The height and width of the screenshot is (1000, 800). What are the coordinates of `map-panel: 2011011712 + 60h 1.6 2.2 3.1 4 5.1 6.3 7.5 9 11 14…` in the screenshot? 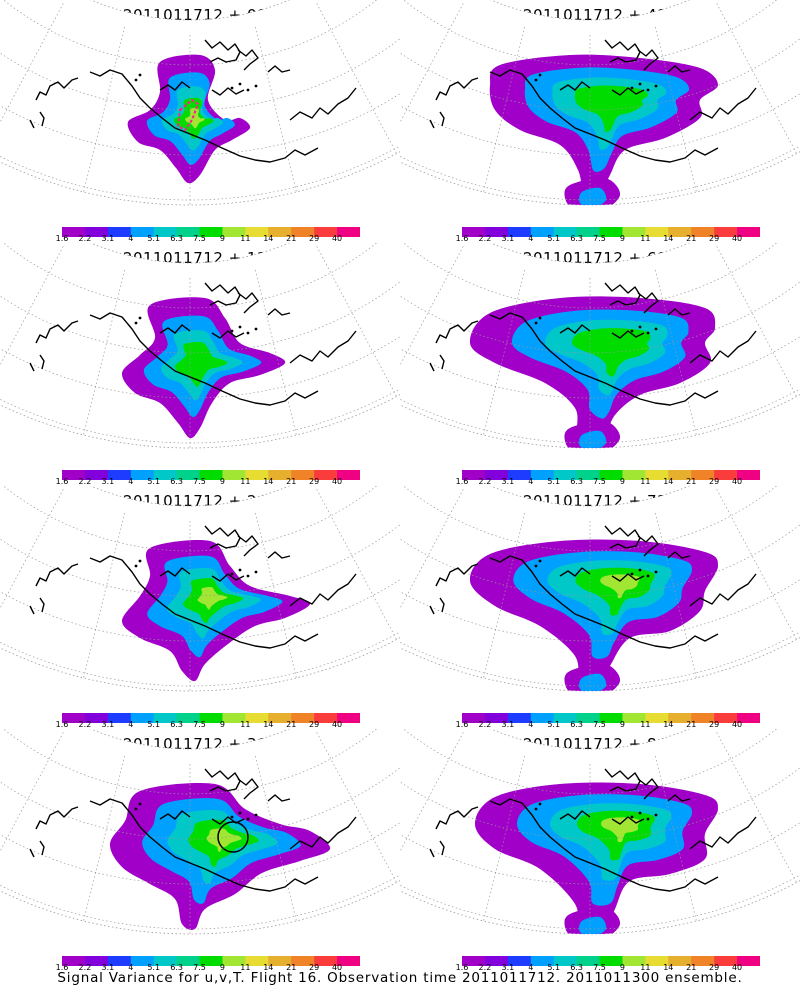 It's located at (600, 365).